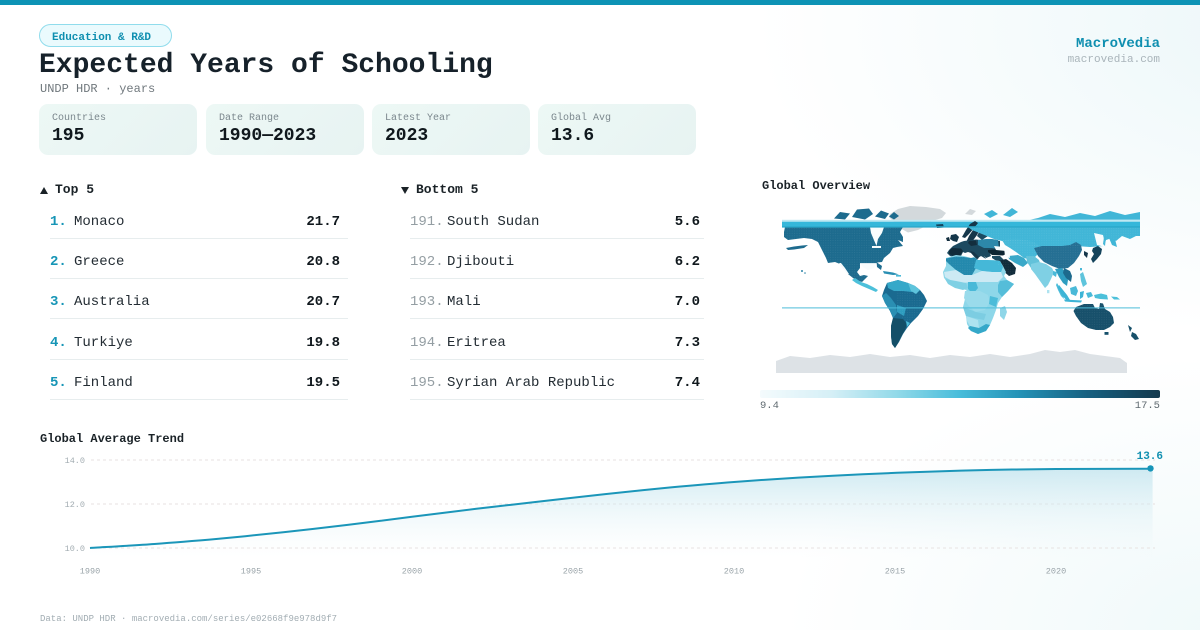 Image resolution: width=1200 pixels, height=630 pixels. I want to click on svg-text: 13.6, so click(1150, 457).